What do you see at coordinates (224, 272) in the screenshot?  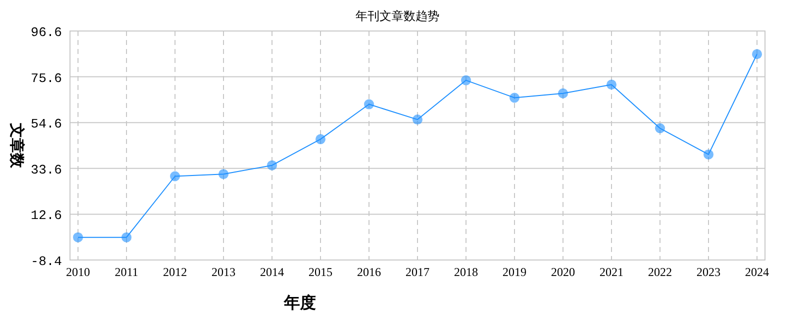 I see `x-tick-label: 2013` at bounding box center [224, 272].